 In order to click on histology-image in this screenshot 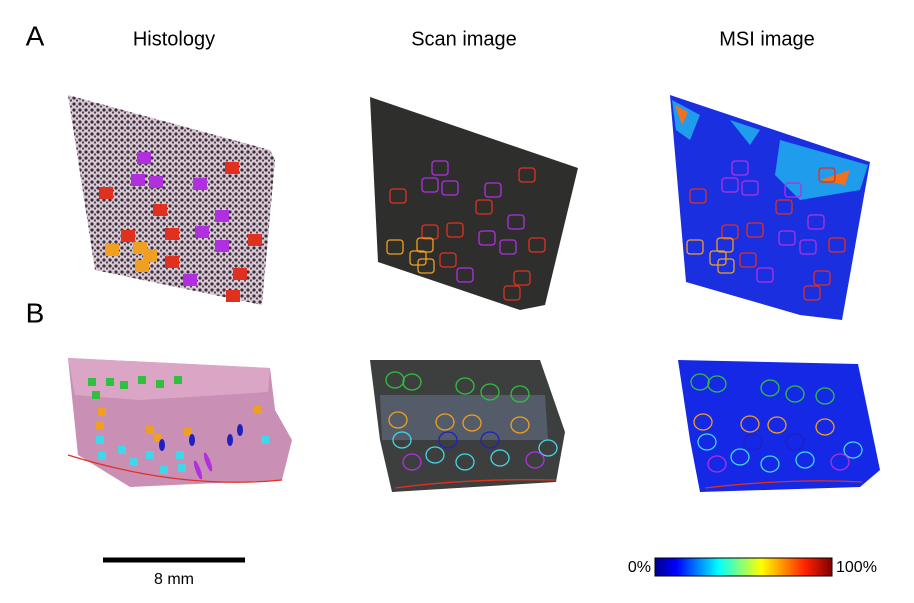, I will do `click(171, 200)`.